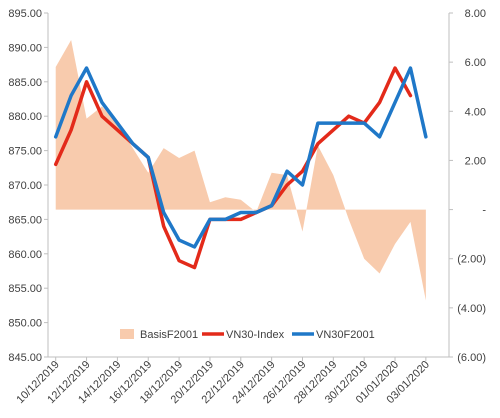 The width and height of the screenshot is (500, 418). What do you see at coordinates (475, 63) in the screenshot?
I see `right-tick-label: 6.00` at bounding box center [475, 63].